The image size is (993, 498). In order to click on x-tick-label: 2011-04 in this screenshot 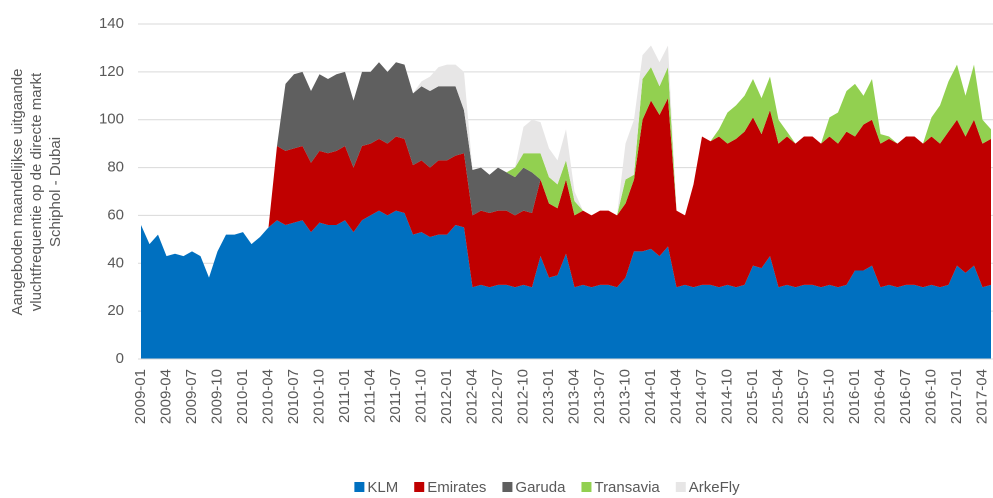, I will do `click(369, 396)`.